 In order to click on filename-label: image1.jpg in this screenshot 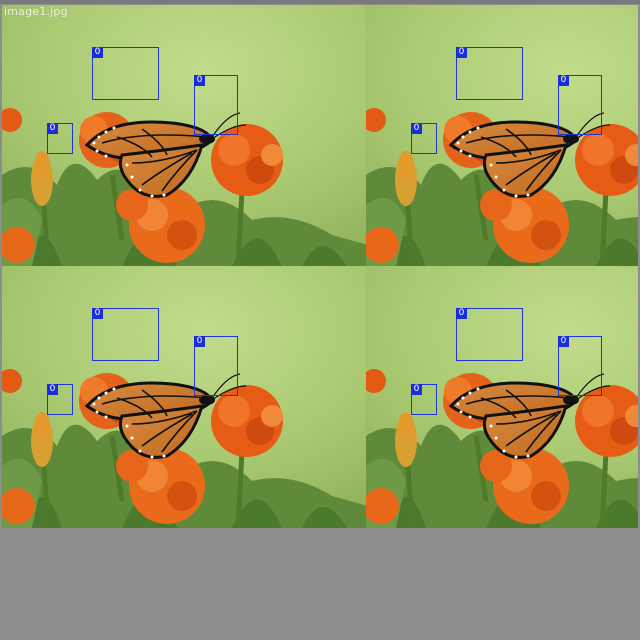, I will do `click(36, 11)`.